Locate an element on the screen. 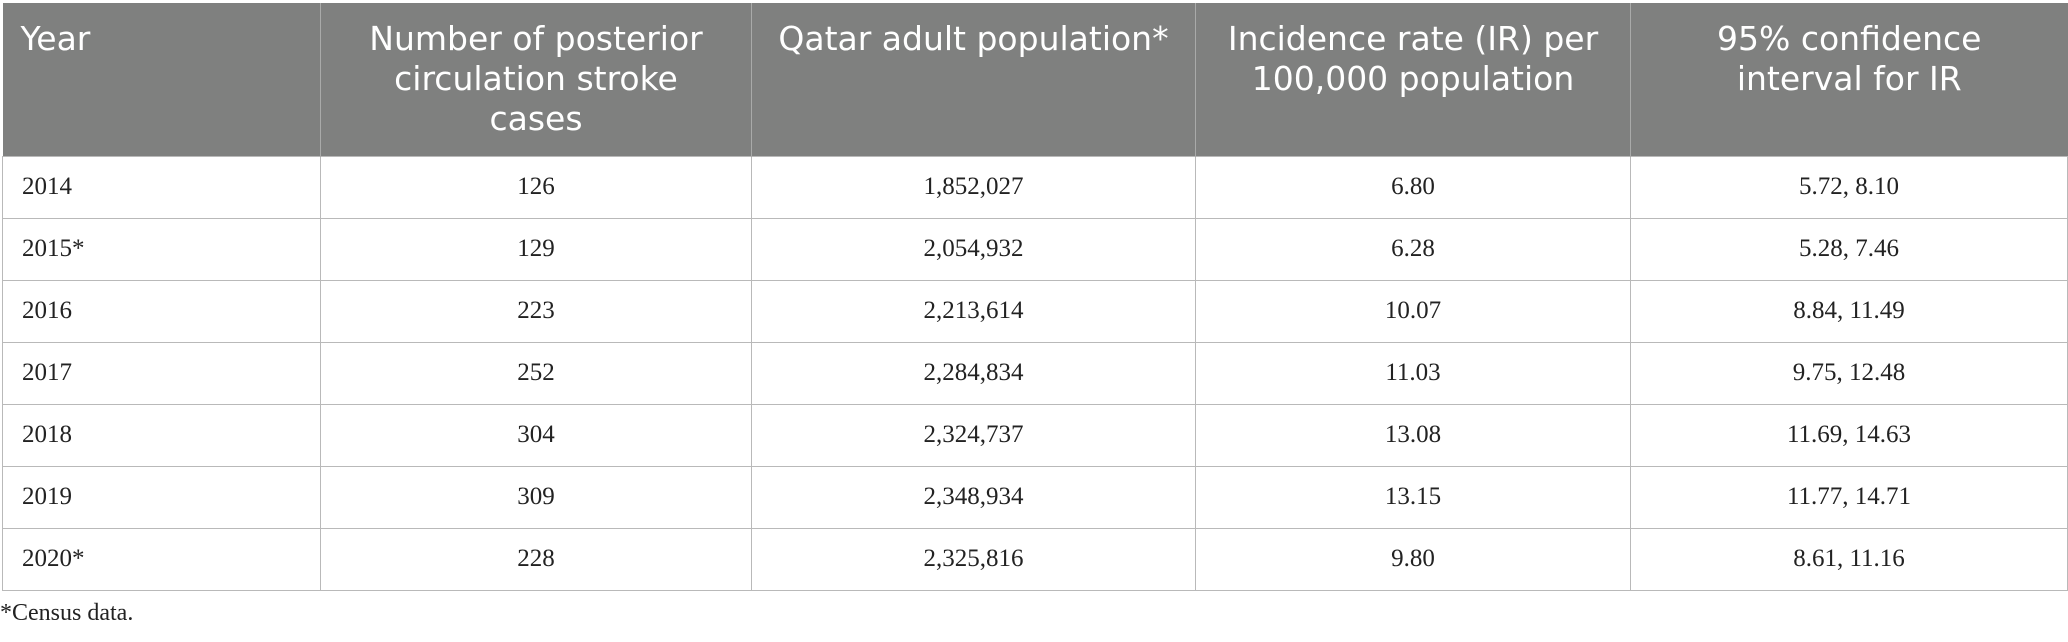  cell-year: 2018 is located at coordinates (161, 435).